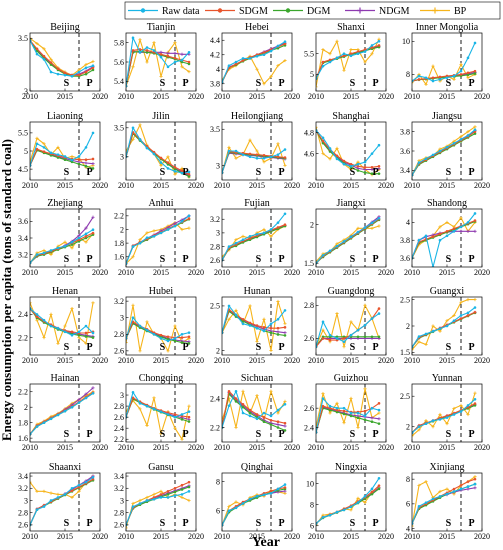 Image resolution: width=503 pixels, height=550 pixels. Describe the element at coordinates (349, 237) in the screenshot. I see `panel-jiangxi: Jiangxi S P 2010 2015 2020 1.5 2` at that location.